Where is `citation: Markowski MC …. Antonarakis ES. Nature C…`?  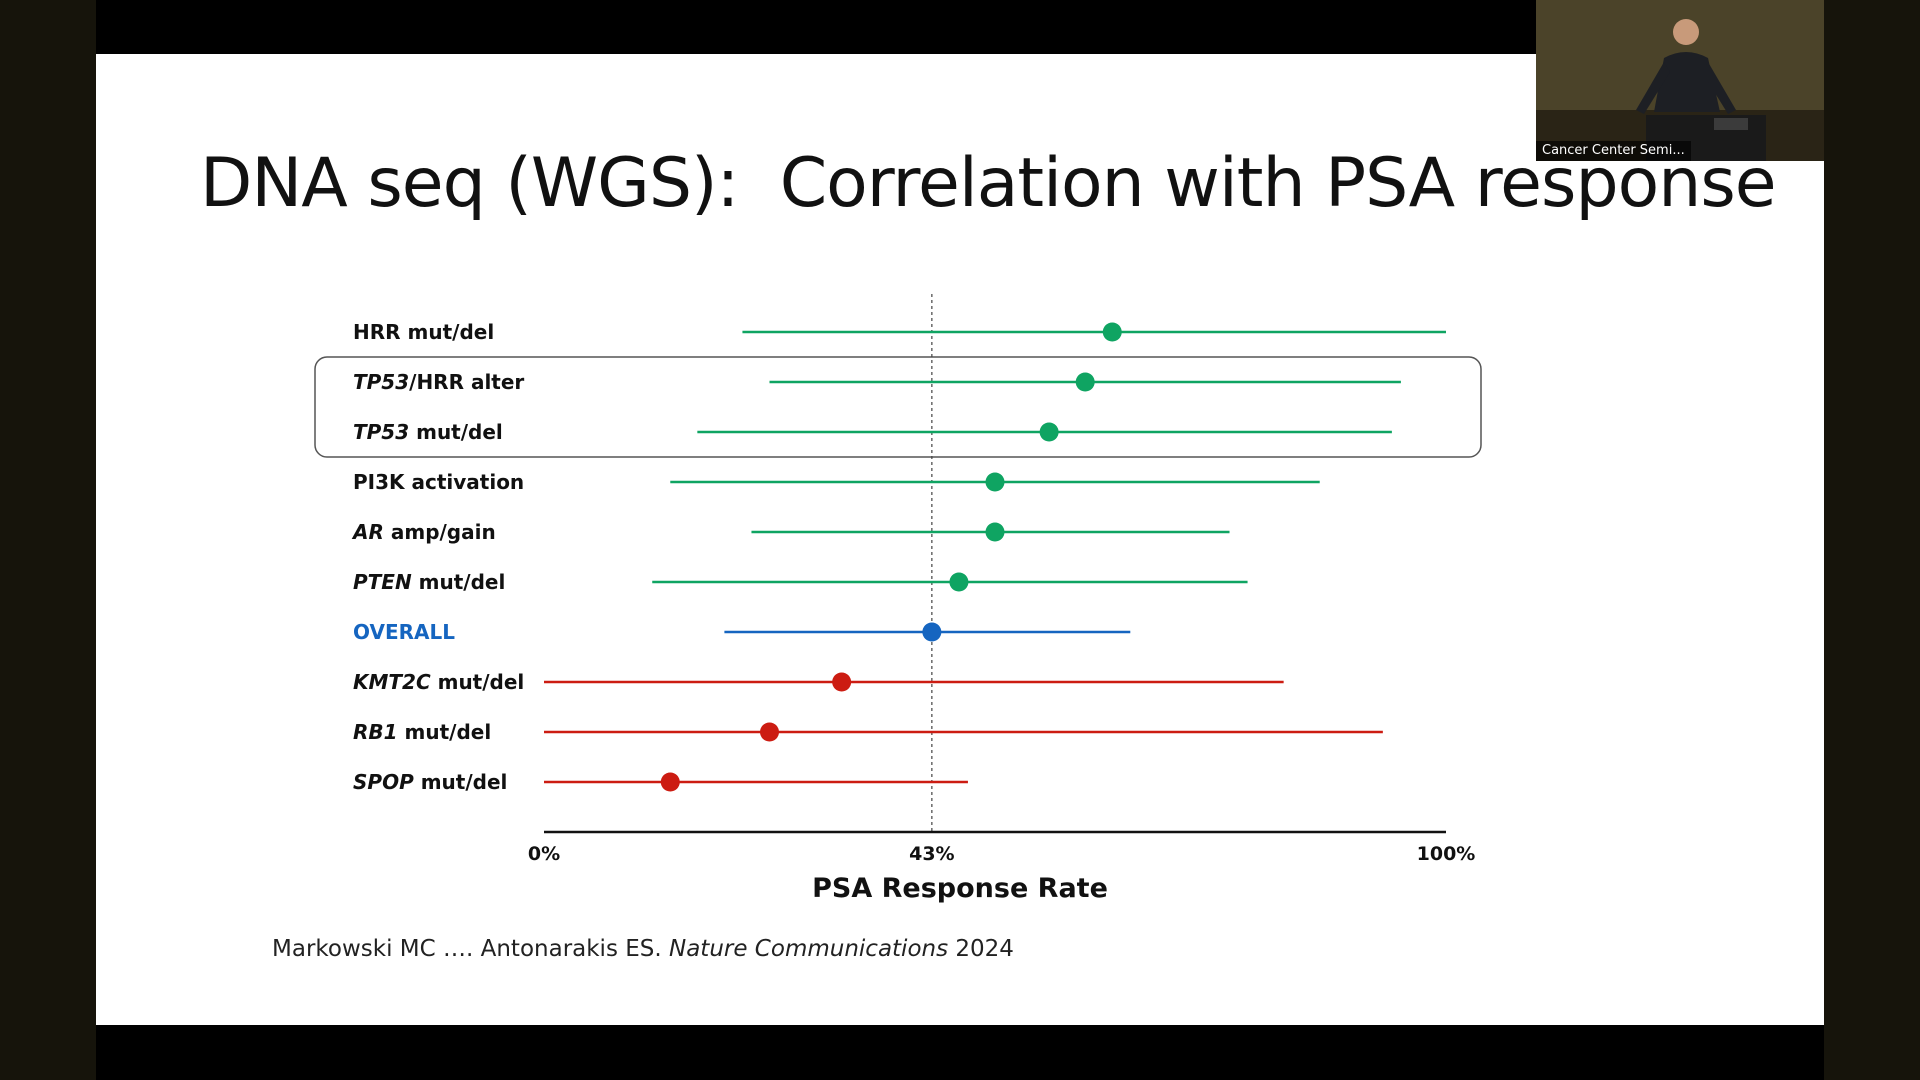 citation: Markowski MC …. Antonarakis ES. Nature C… is located at coordinates (643, 949).